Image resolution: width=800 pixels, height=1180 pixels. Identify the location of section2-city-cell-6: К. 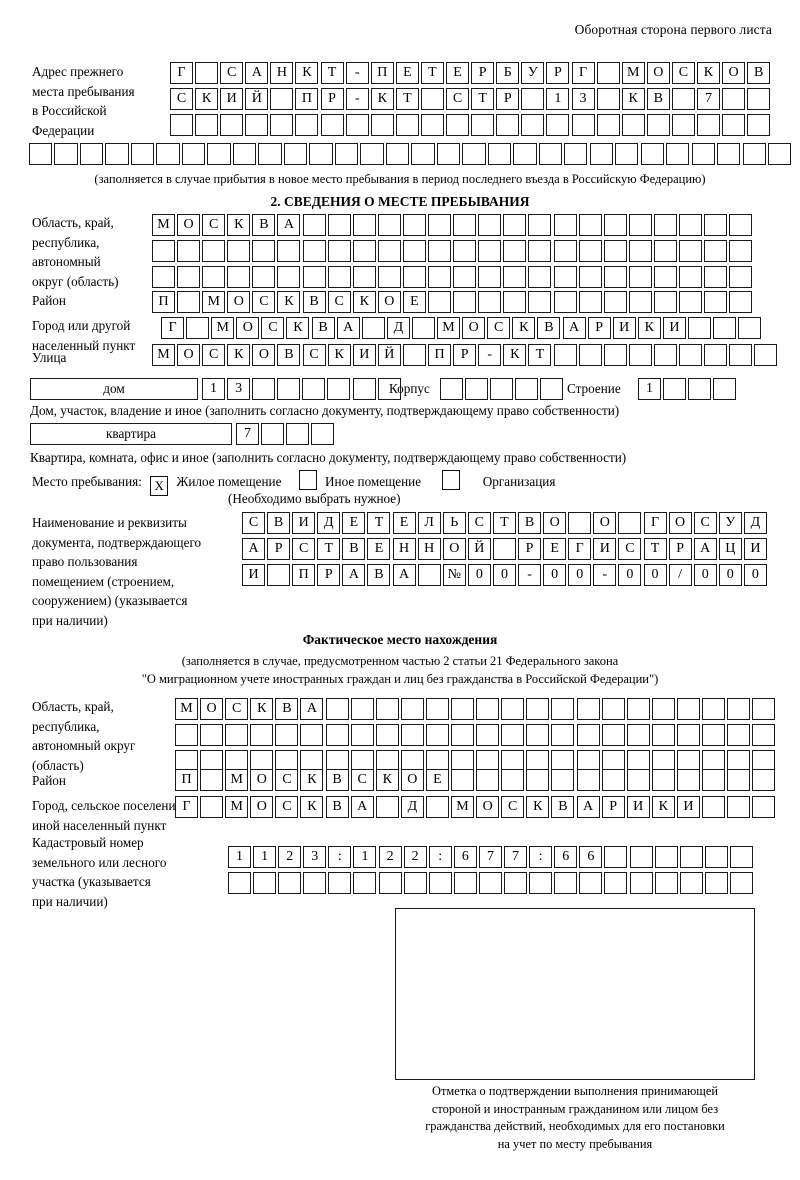
(298, 328).